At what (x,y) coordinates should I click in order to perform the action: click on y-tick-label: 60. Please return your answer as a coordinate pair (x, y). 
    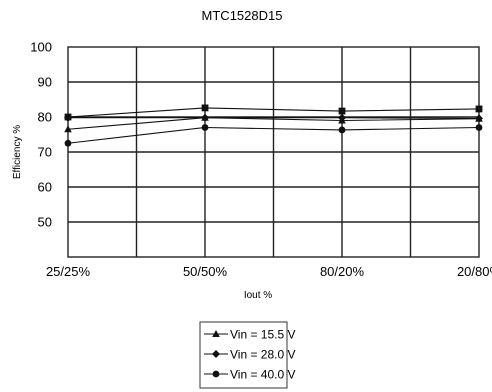
    Looking at the image, I should click on (45, 187).